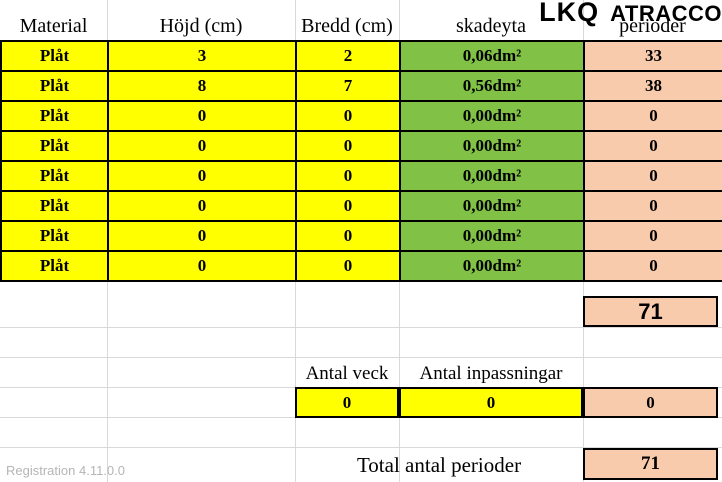 Image resolution: width=722 pixels, height=482 pixels. What do you see at coordinates (347, 26) in the screenshot?
I see `column-header-bredd: Bredd (cm)` at bounding box center [347, 26].